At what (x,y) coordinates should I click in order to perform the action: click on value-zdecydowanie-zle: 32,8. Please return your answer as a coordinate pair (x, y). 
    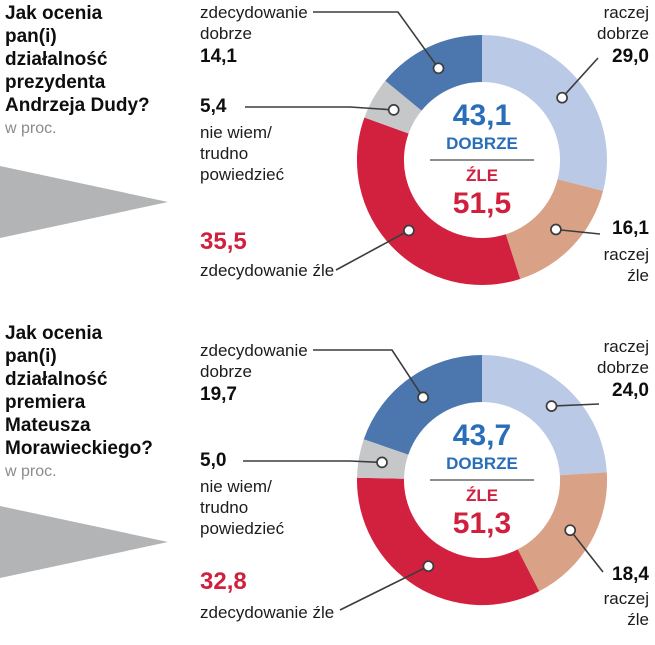
    Looking at the image, I should click on (223, 581).